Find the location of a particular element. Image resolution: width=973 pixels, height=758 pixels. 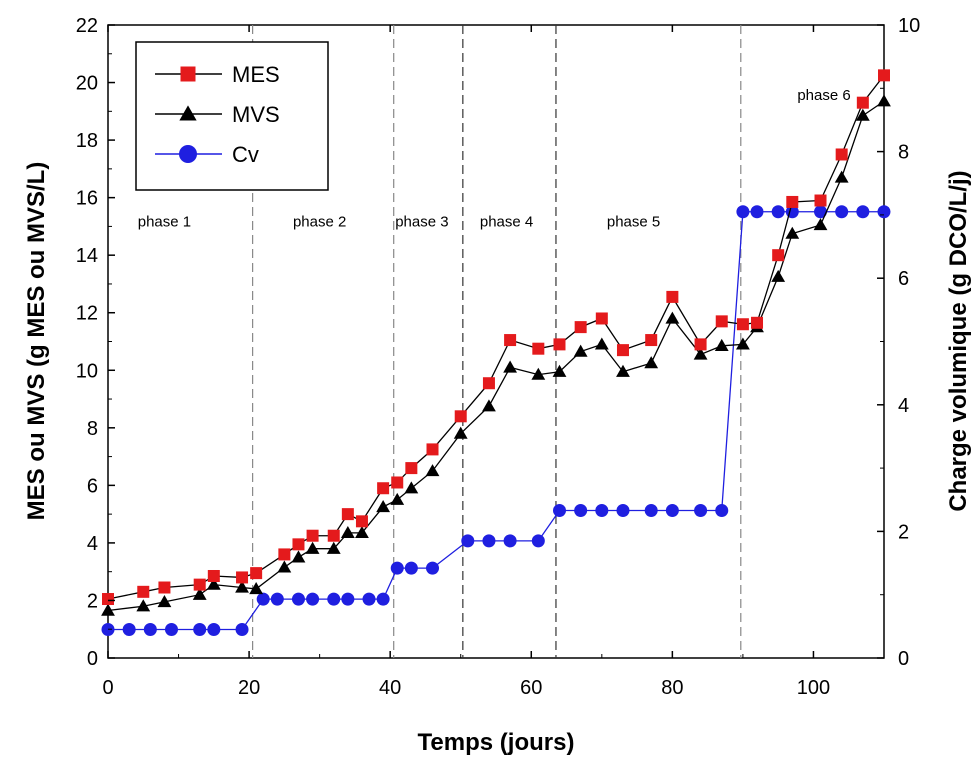

y-right-tick-label: 8 is located at coordinates (903, 153).